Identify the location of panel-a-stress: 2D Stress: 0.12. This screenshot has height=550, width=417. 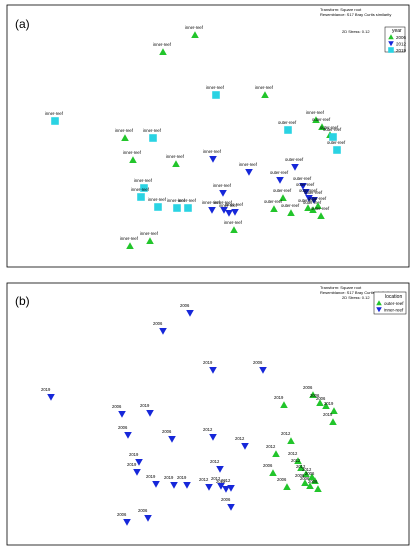
(356, 31).